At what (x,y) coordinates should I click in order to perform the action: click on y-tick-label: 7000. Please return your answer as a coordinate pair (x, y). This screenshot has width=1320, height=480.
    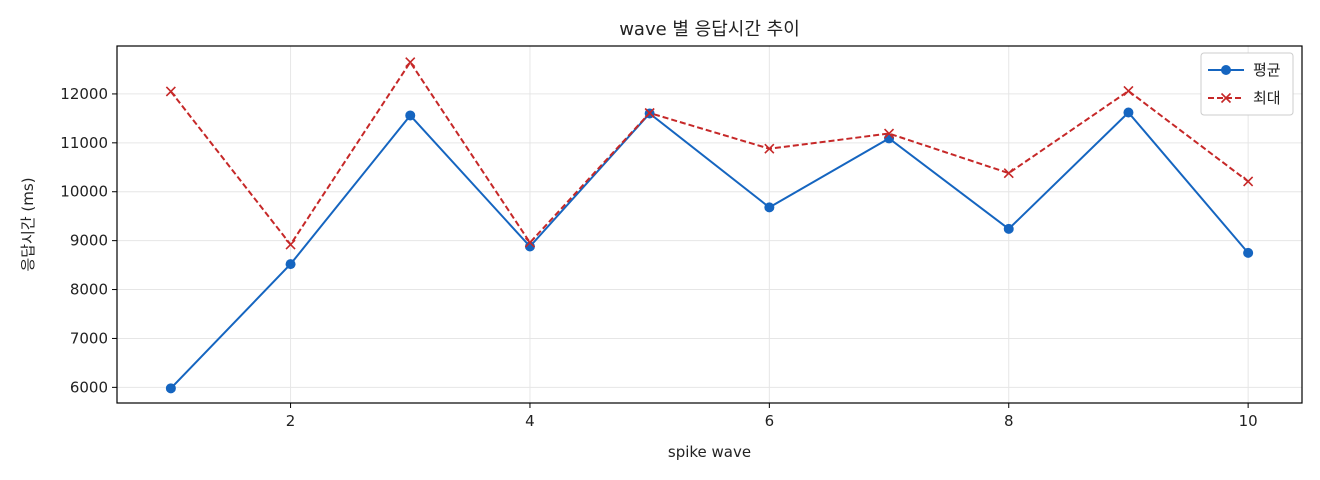
    Looking at the image, I should click on (89, 338).